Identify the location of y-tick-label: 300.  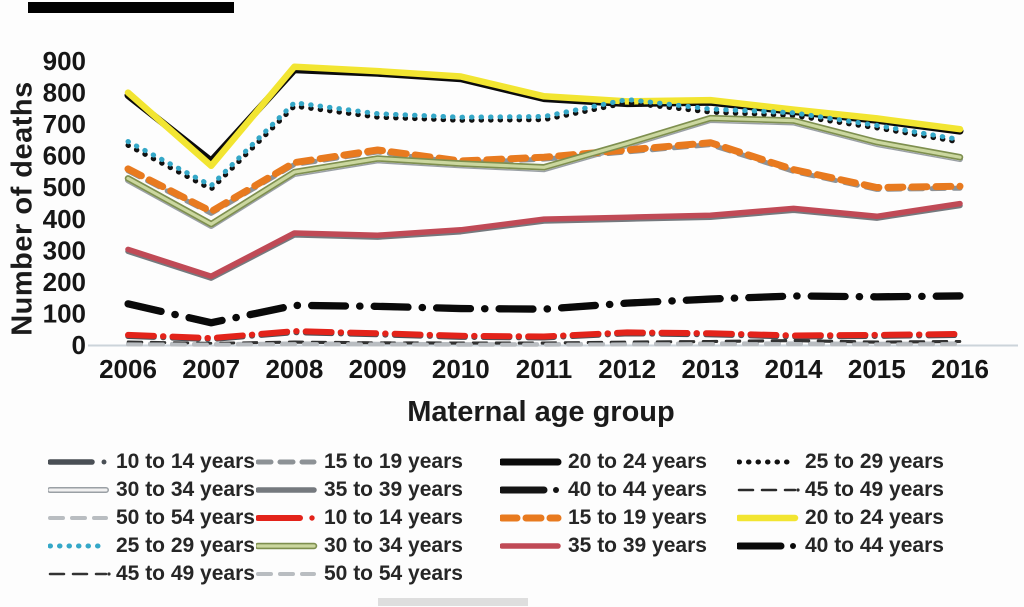
(64, 250).